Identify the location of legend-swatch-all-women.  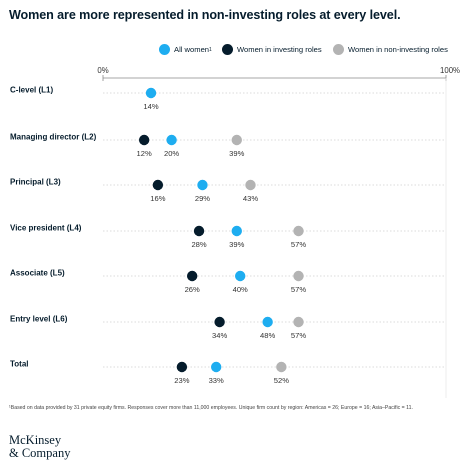
(164, 49).